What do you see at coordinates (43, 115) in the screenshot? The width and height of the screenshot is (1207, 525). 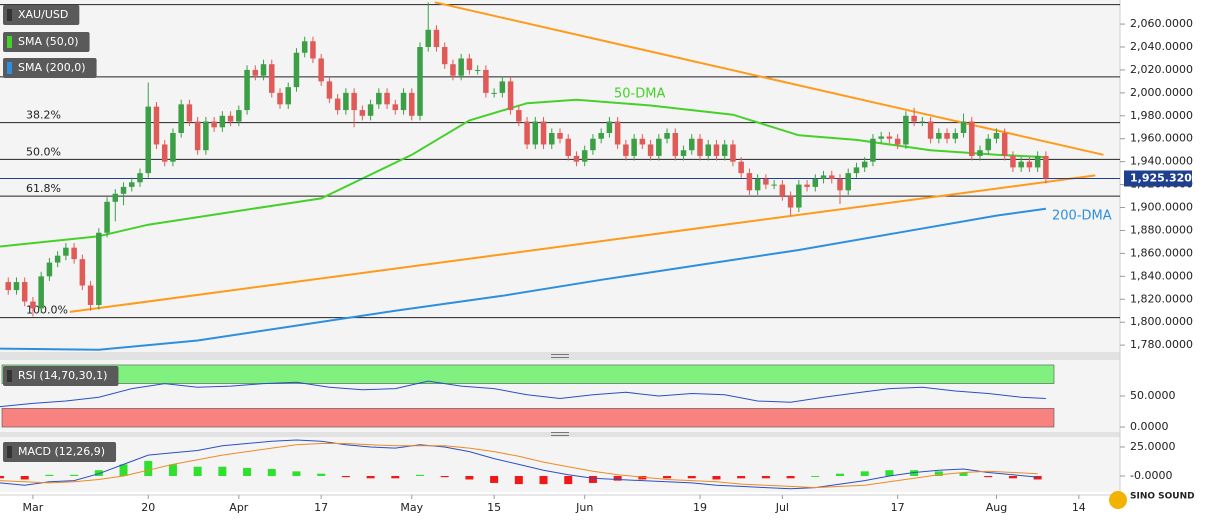 I see `fib-label: 38.2%` at bounding box center [43, 115].